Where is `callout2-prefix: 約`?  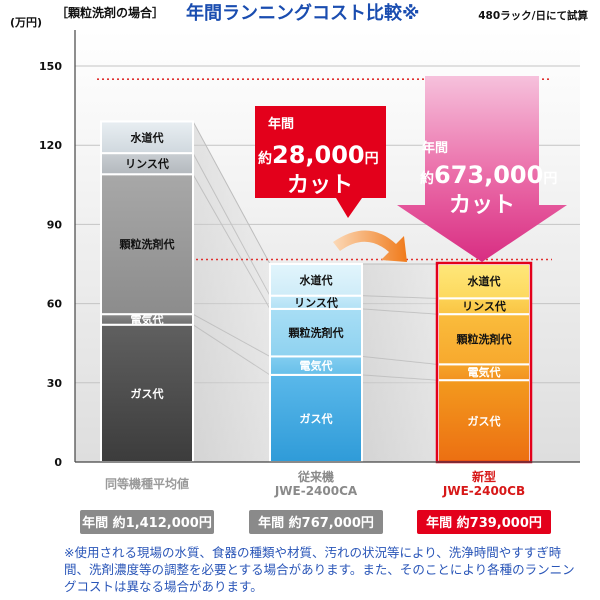 callout2-prefix: 約 is located at coordinates (427, 178).